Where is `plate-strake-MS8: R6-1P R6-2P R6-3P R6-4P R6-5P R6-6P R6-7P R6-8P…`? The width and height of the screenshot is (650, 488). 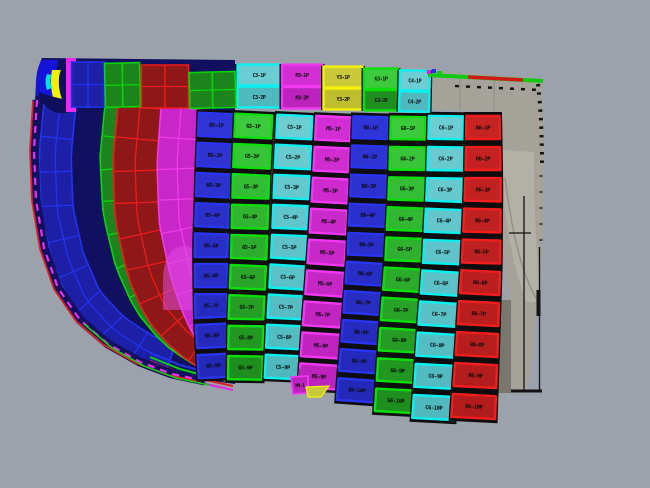
plate-strake-MS8: R6-1P R6-2P R6-3P R6-4P R6-5P R6-6P R6-7P R6-8P… is located at coordinates (476, 268).